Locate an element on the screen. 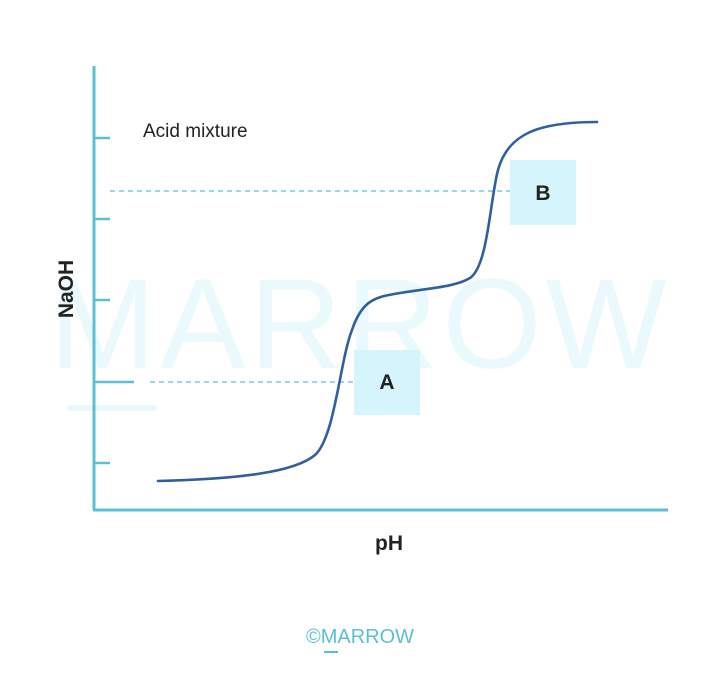 This screenshot has width=720, height=689. marker-b-box is located at coordinates (543, 192).